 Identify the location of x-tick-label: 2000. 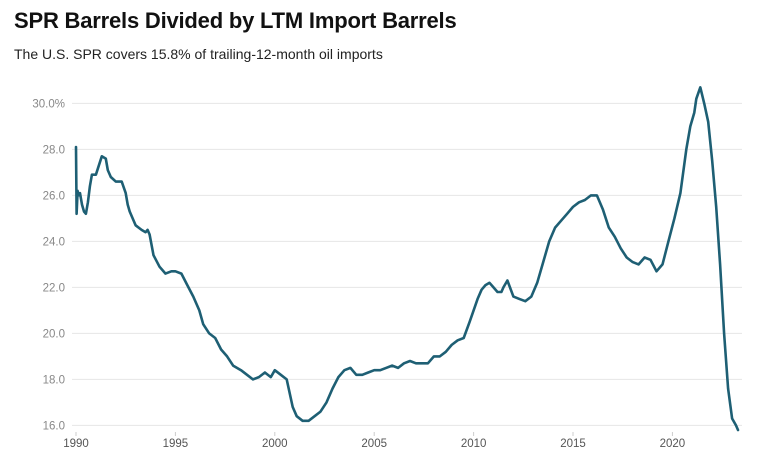
(275, 444).